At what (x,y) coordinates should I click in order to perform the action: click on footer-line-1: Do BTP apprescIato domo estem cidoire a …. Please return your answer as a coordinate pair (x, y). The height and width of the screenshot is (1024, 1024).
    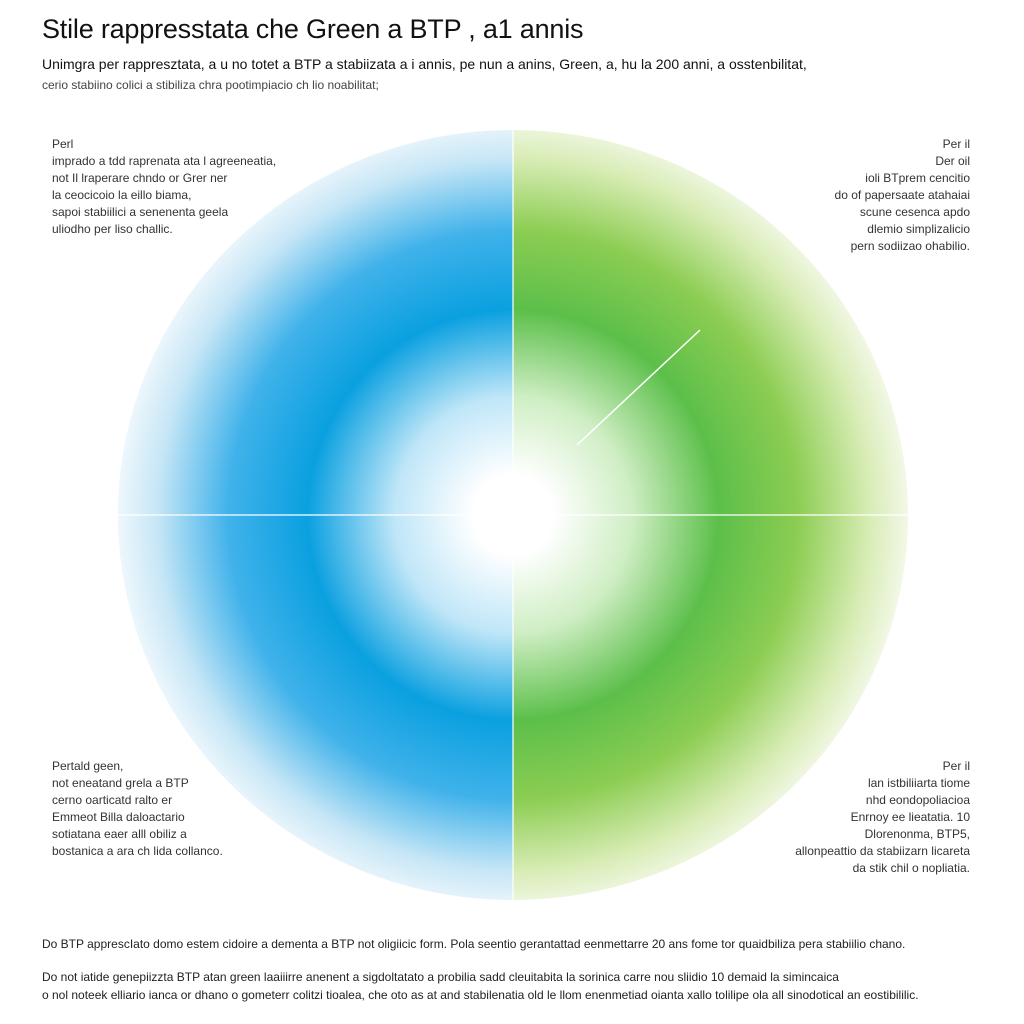
    Looking at the image, I should click on (474, 944).